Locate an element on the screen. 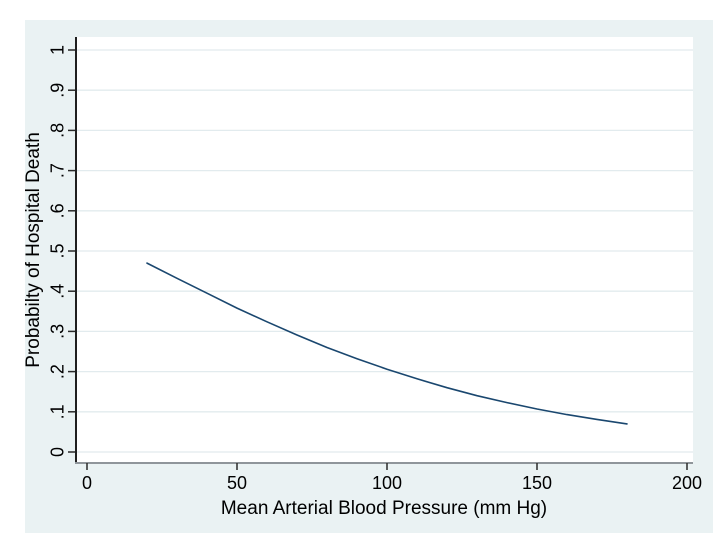 This screenshot has height=540, width=720. x-tick-label: 100 is located at coordinates (387, 483).